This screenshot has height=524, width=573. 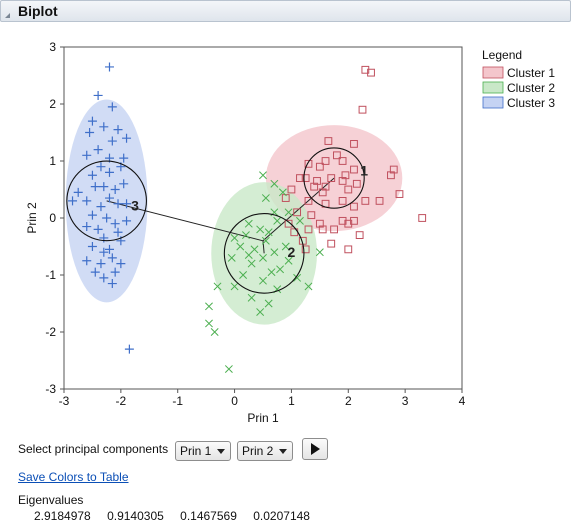 I want to click on x-tick-label: 4, so click(x=462, y=401).